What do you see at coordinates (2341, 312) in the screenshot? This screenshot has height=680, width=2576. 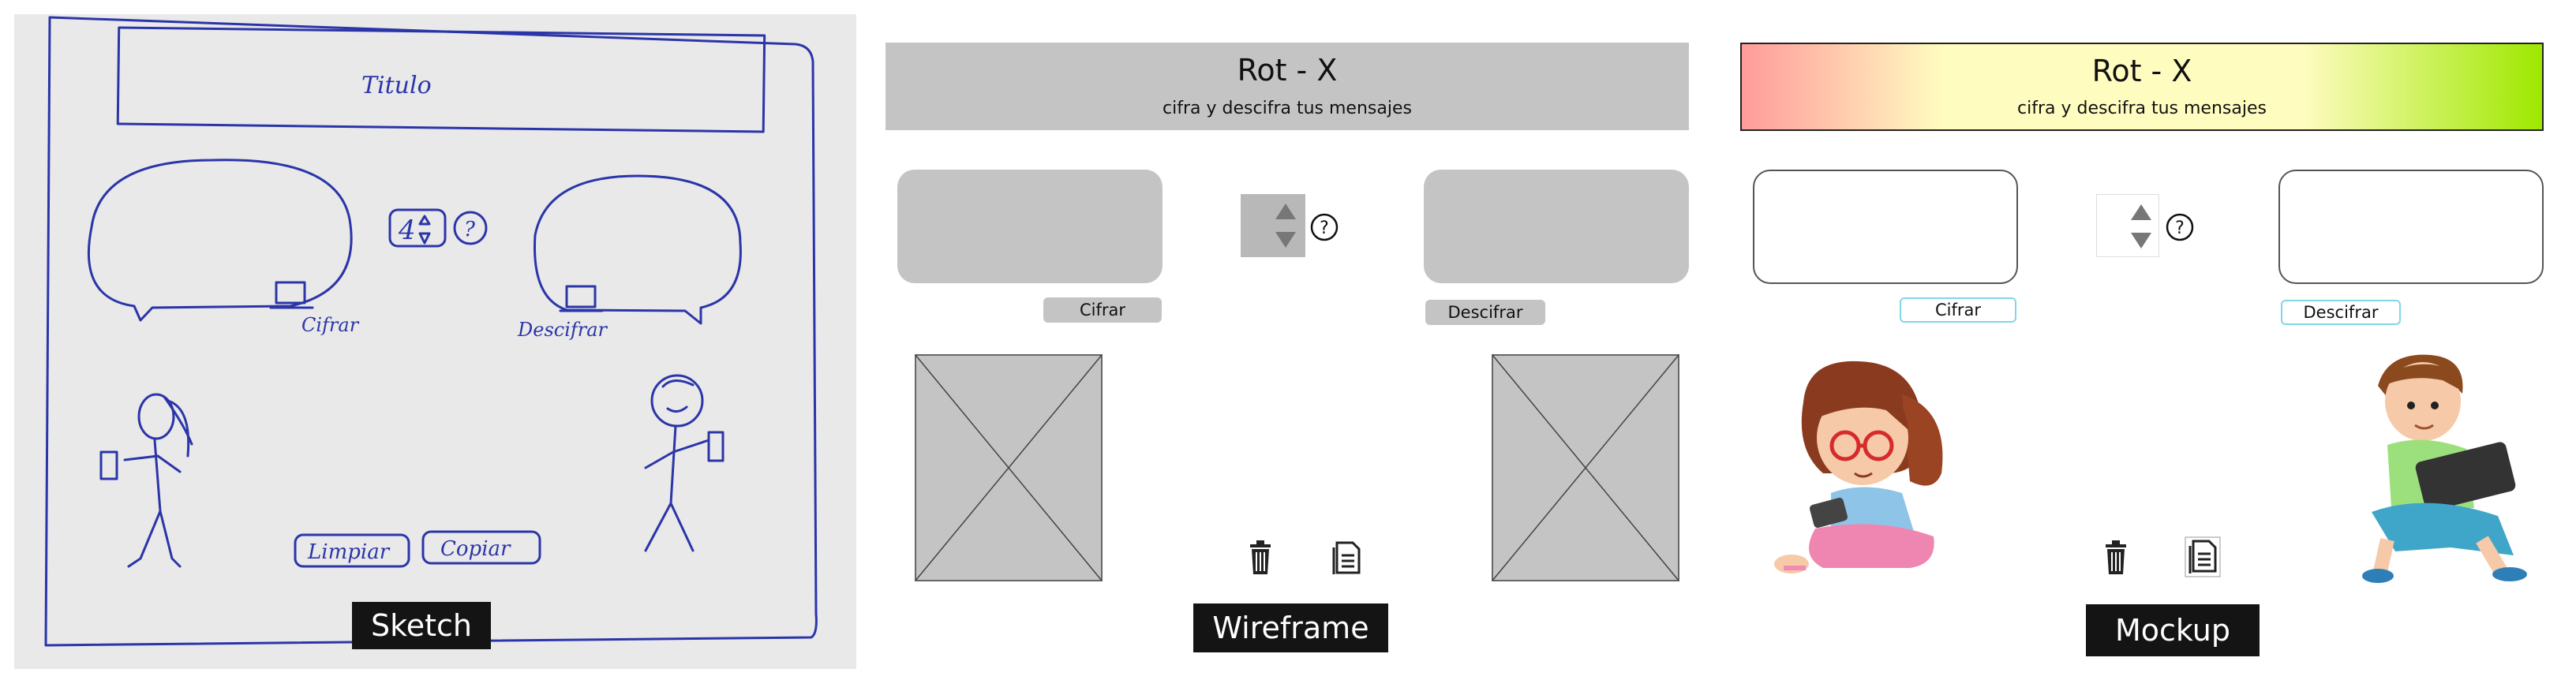 I see `mockup-decrypt-button: Descifrar` at bounding box center [2341, 312].